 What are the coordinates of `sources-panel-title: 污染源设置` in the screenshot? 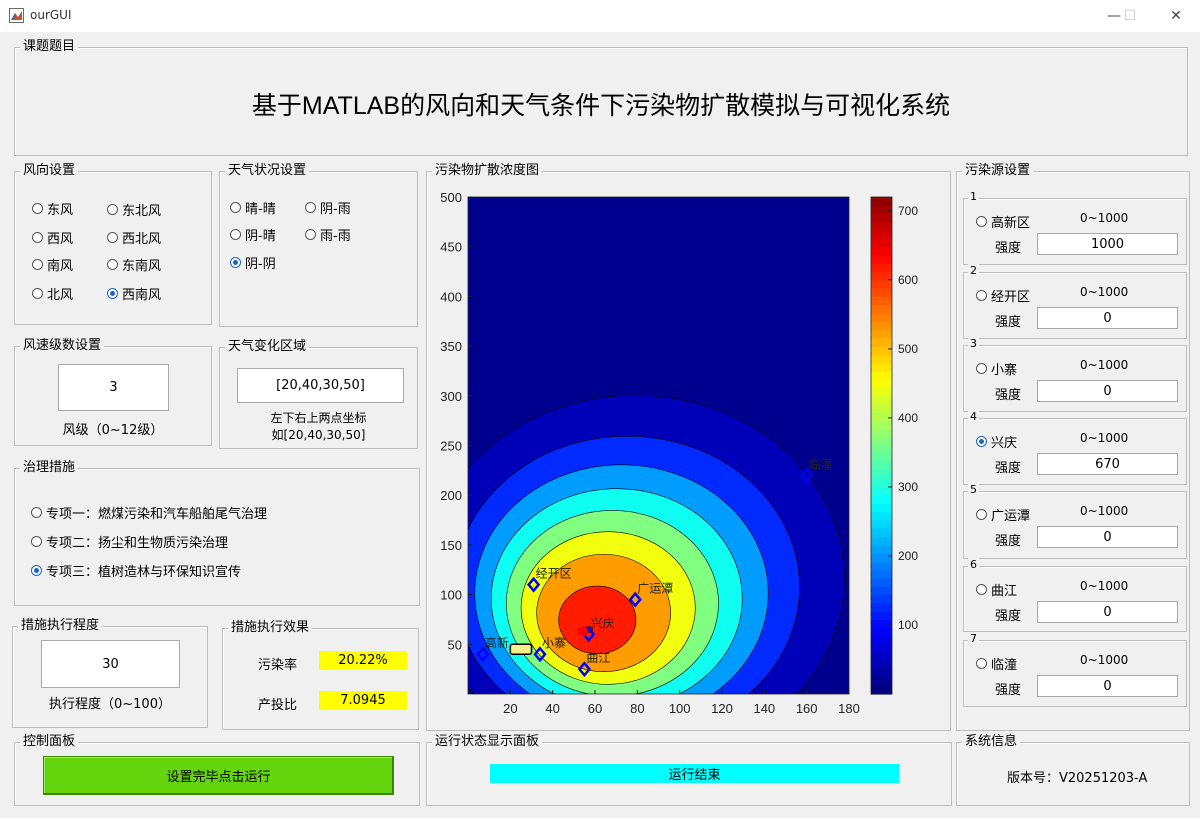 It's located at (998, 171).